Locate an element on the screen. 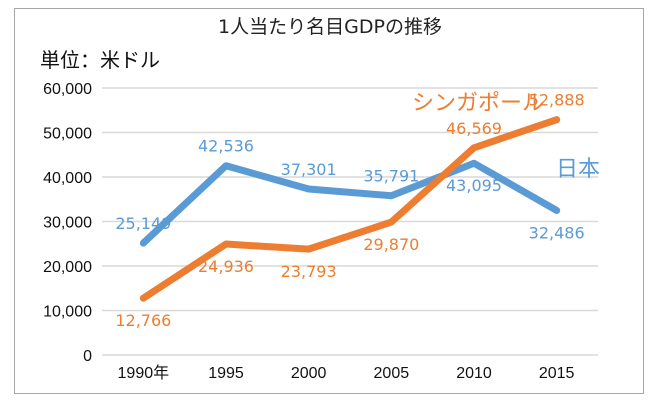  data-label: 37,301 is located at coordinates (309, 169).